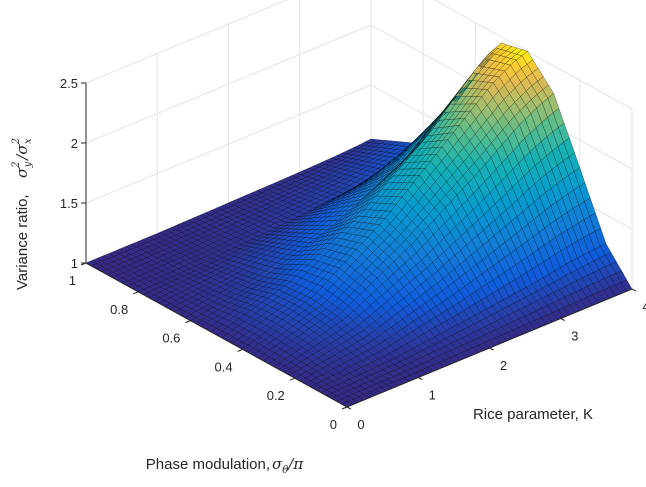 This screenshot has width=646, height=487. Describe the element at coordinates (74, 143) in the screenshot. I see `z-tick-label: 2` at that location.